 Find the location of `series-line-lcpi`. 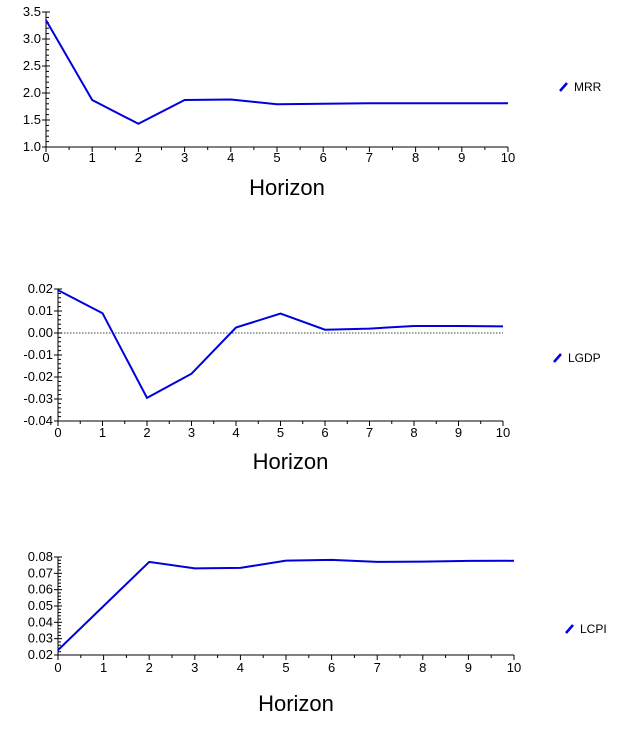

series-line-lcpi is located at coordinates (286, 604).